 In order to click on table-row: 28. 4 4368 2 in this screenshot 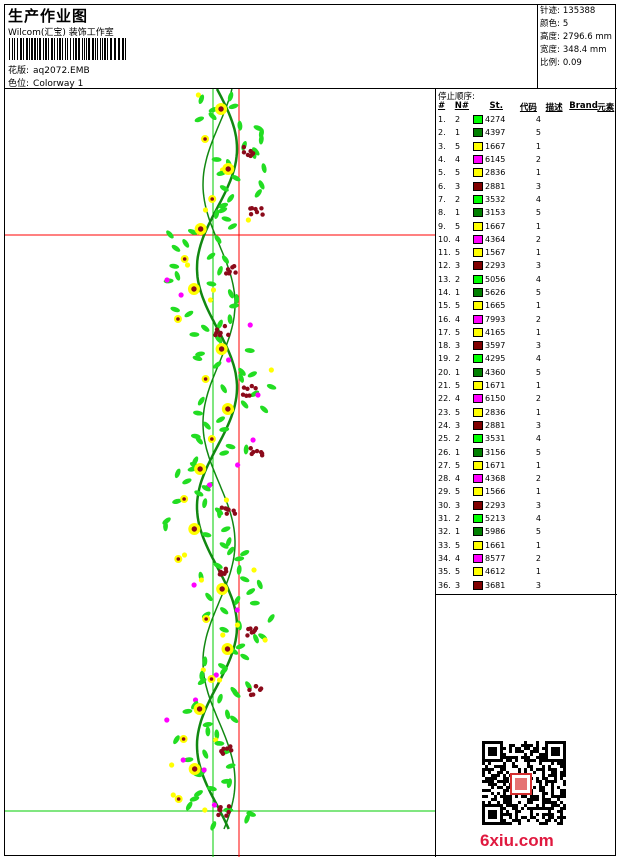, I will do `click(526, 478)`.